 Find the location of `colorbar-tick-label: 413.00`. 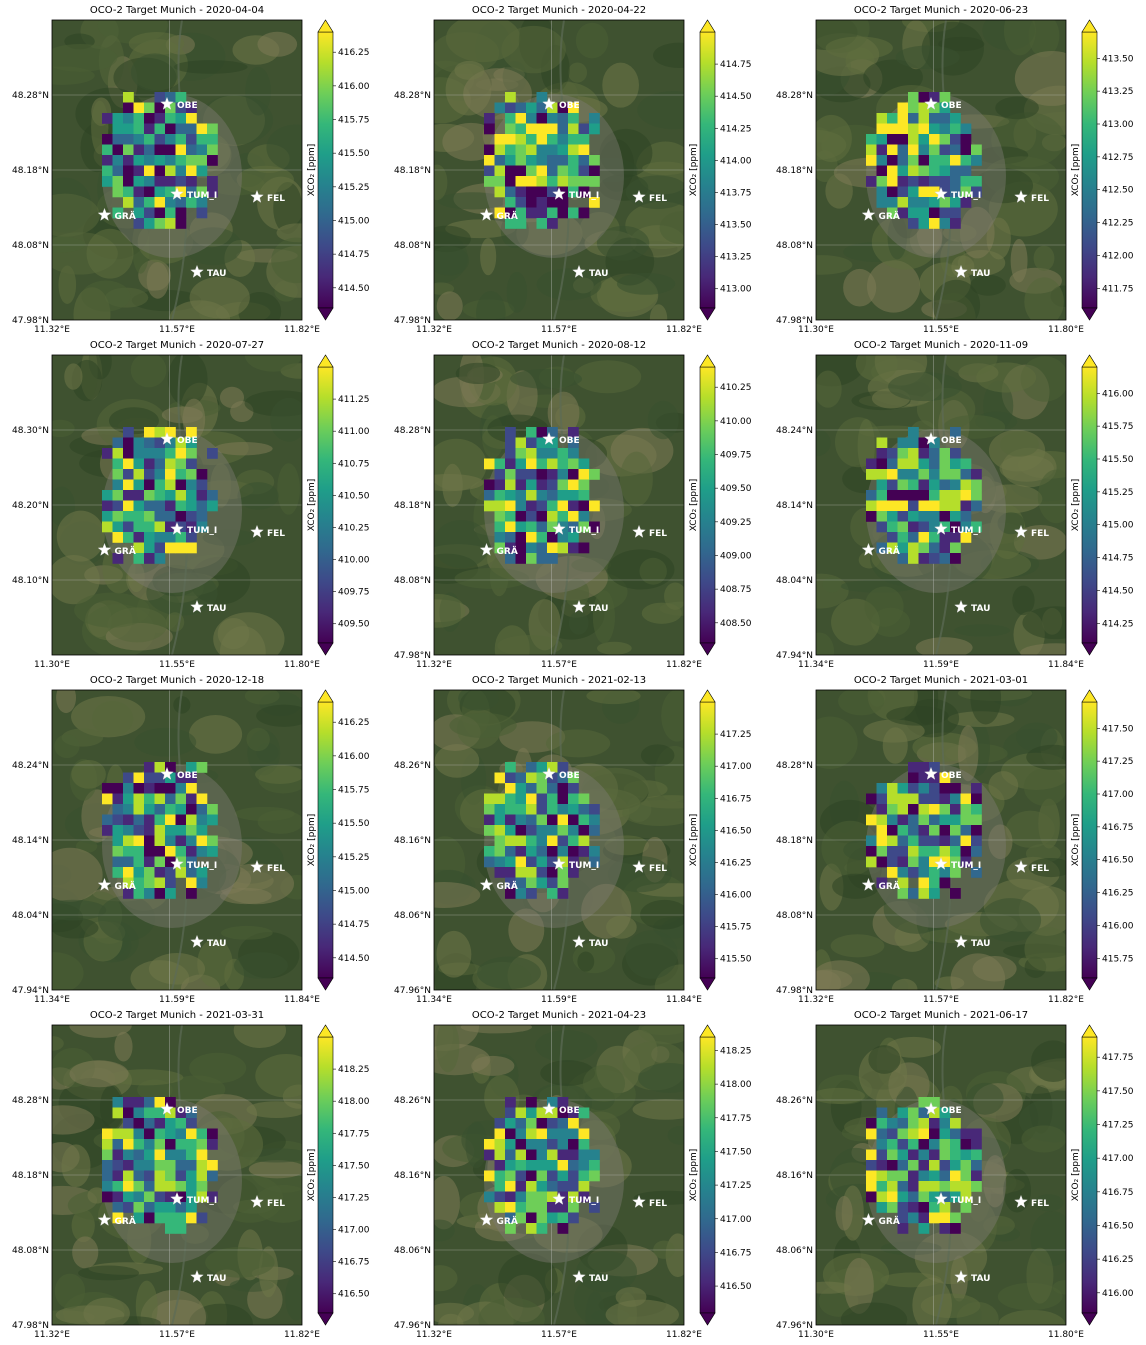

colorbar-tick-label: 413.00 is located at coordinates (736, 290).